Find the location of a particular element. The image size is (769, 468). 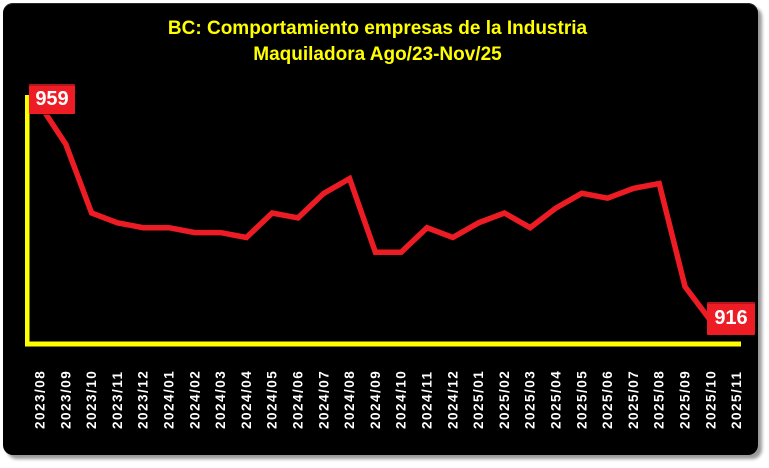

x-tick-label: 2025/11 is located at coordinates (736, 399).